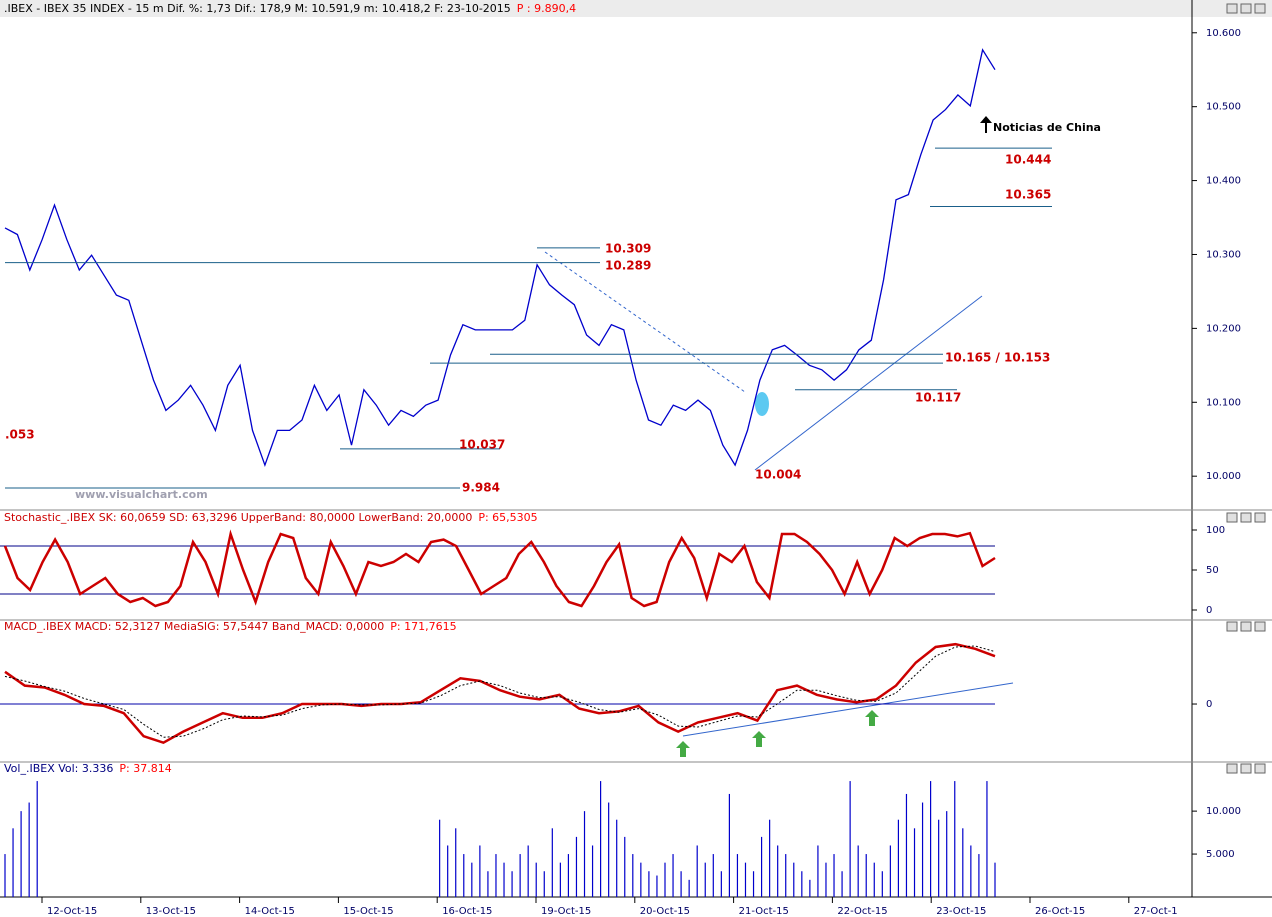  What do you see at coordinates (961, 911) in the screenshot?
I see `x-tick-label: 23-Oct-15` at bounding box center [961, 911].